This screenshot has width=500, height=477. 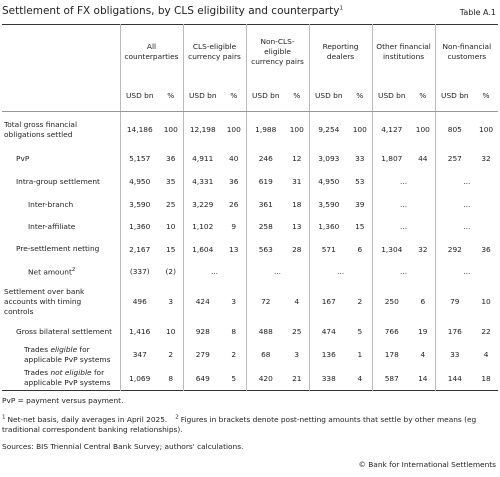 I want to click on usd-value: (337), so click(x=139, y=271).